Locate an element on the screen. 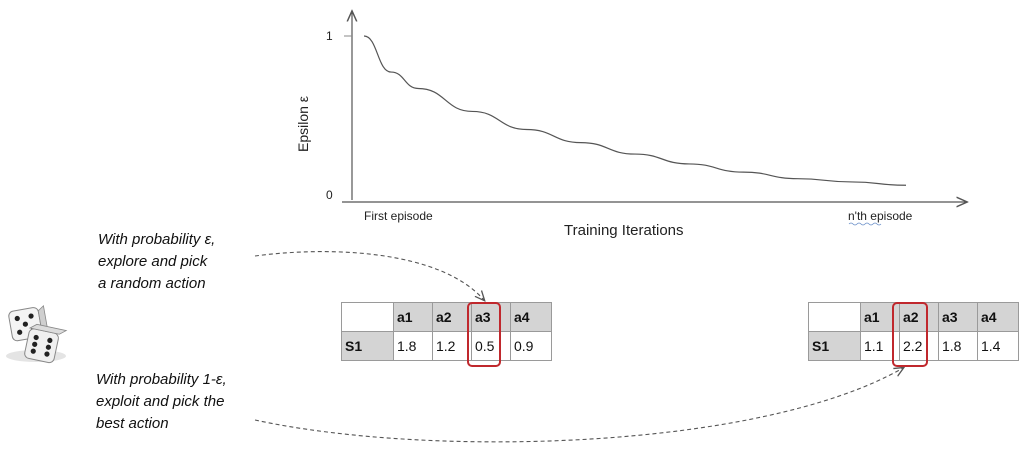 Image resolution: width=1026 pixels, height=450 pixels. spellcheck-underline is located at coordinates (865, 224).